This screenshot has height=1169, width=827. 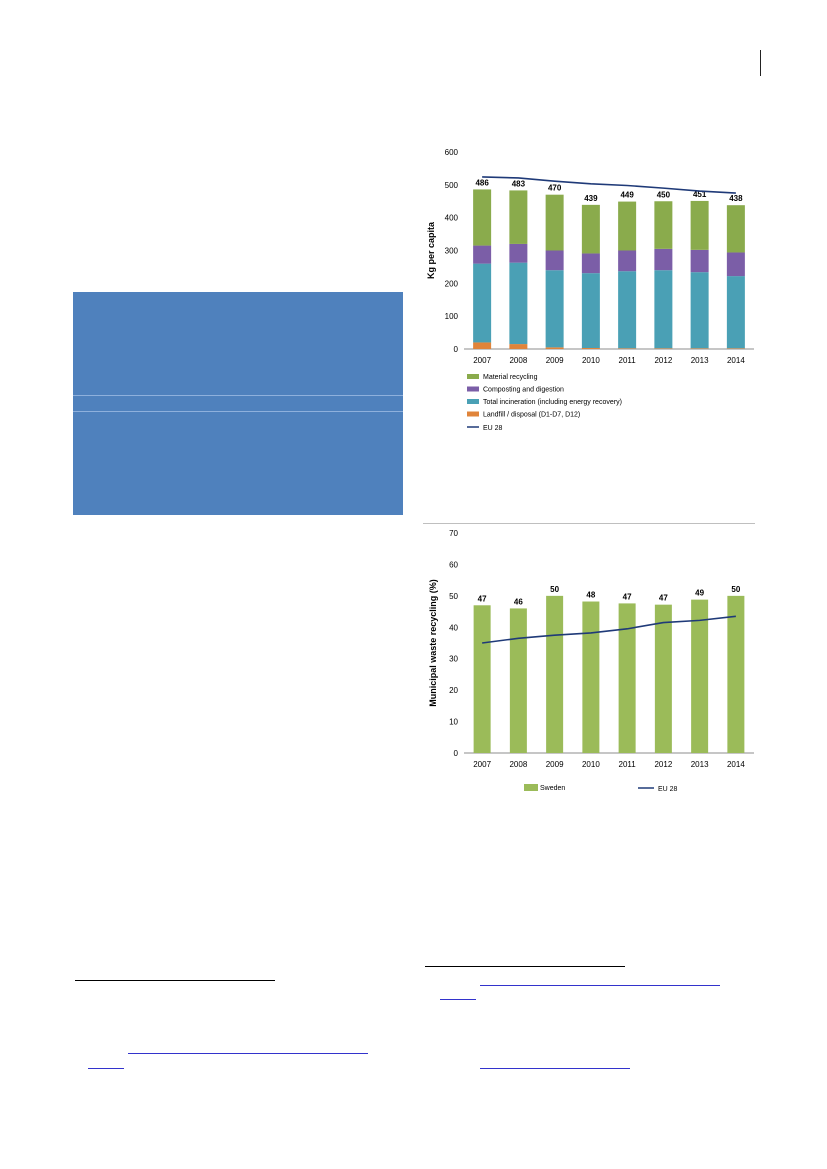 What do you see at coordinates (456, 753) in the screenshot?
I see `y-tick-label: 0` at bounding box center [456, 753].